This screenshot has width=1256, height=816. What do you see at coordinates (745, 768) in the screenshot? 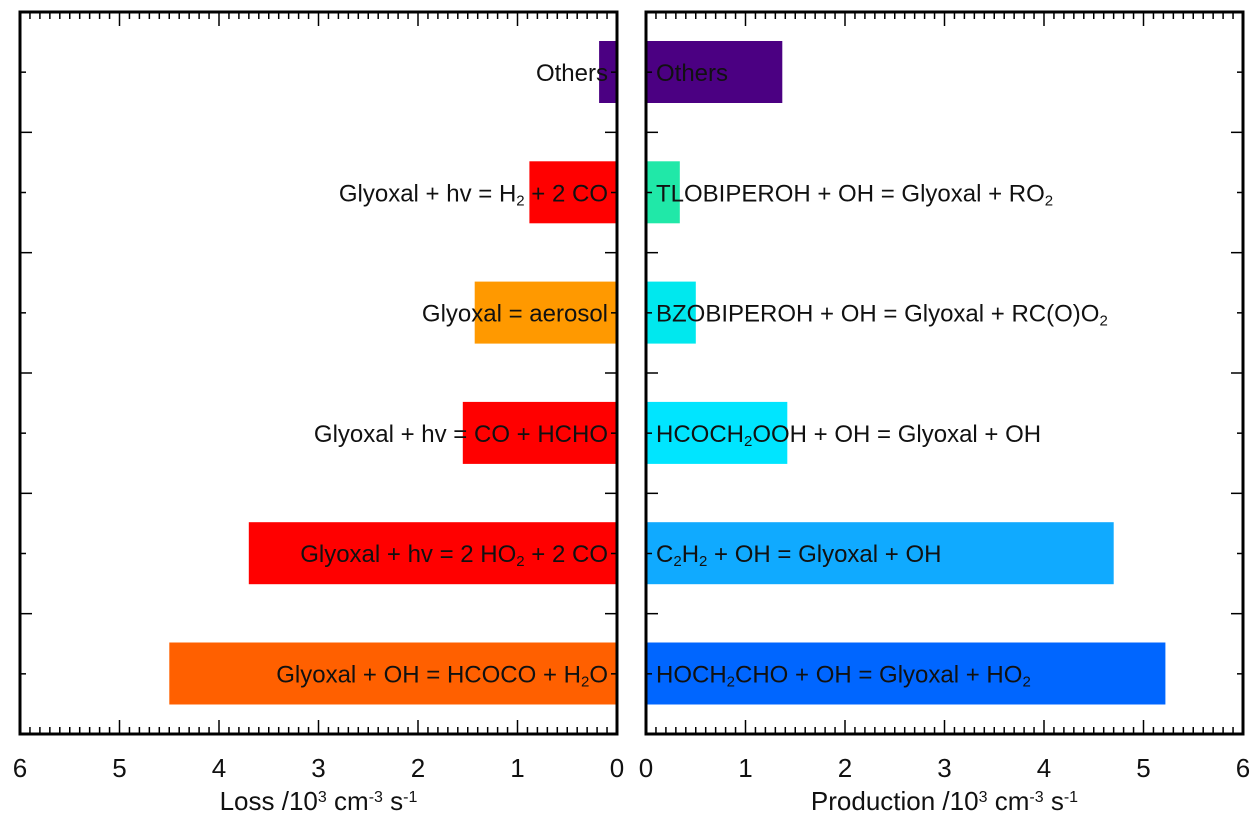
I see `production-x-tick-label: 1` at bounding box center [745, 768].